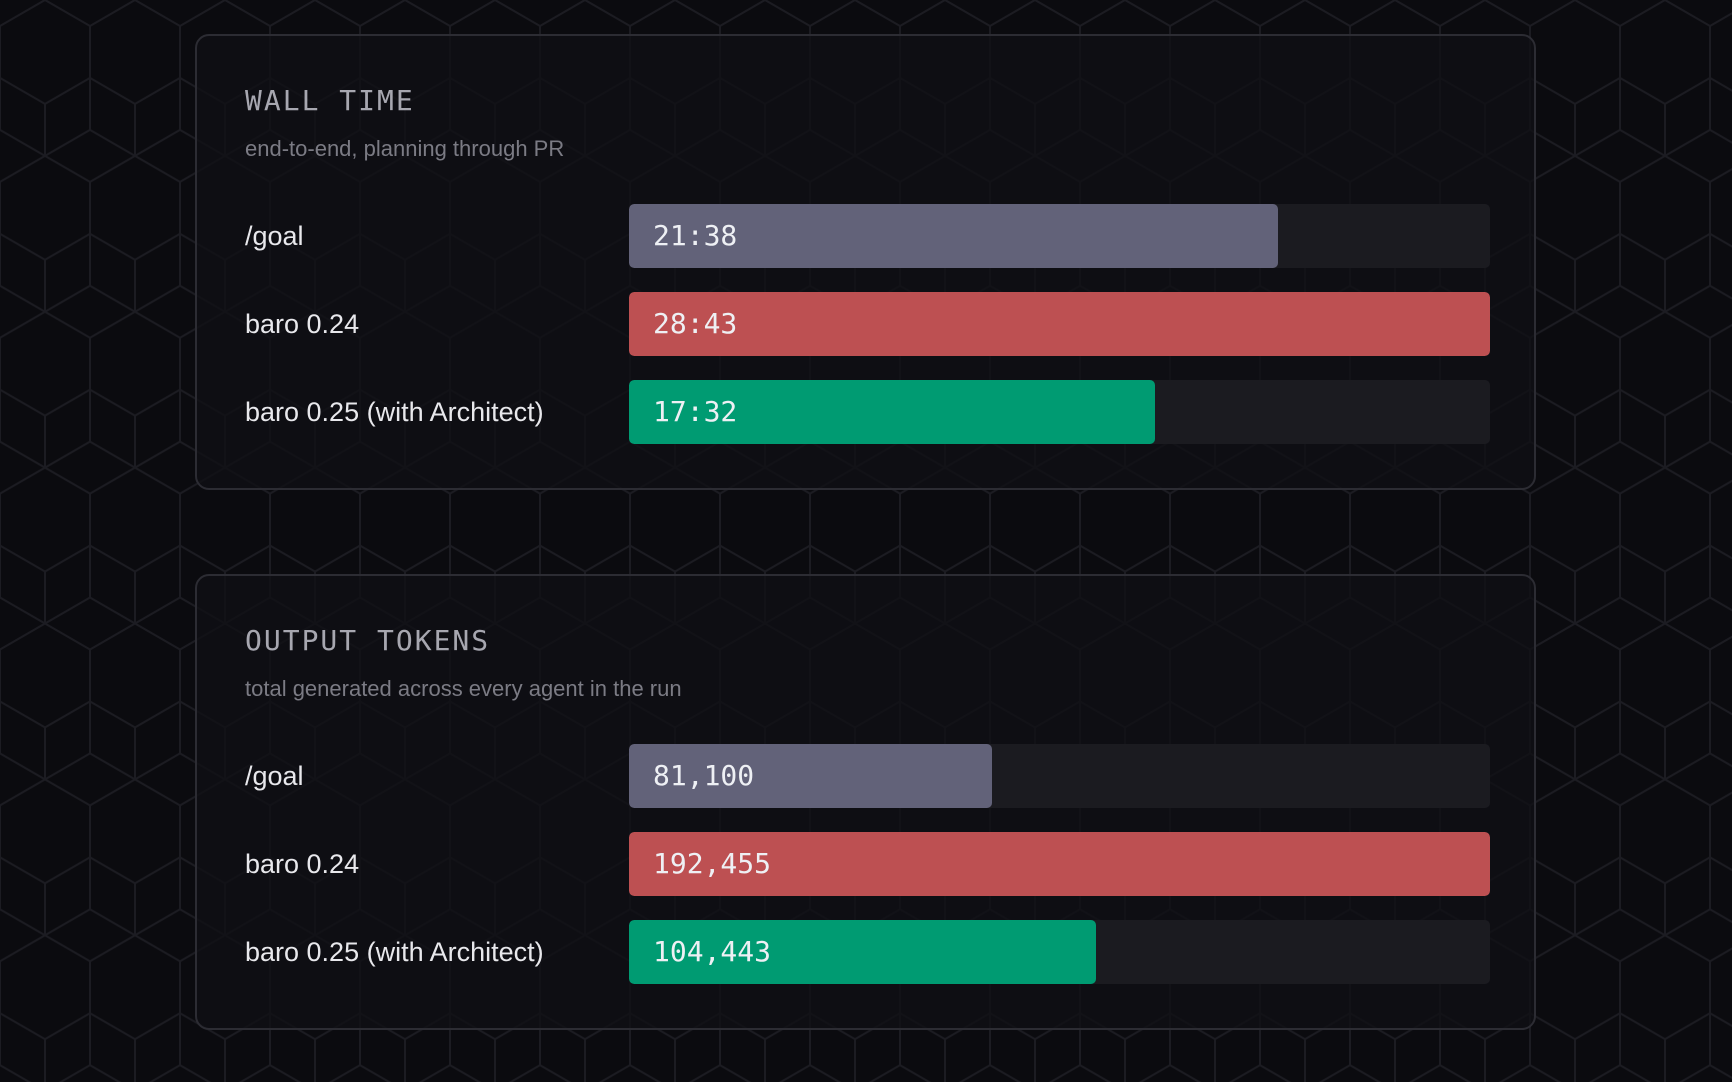  Describe the element at coordinates (810, 776) in the screenshot. I see `bar-goal: 81,100` at that location.